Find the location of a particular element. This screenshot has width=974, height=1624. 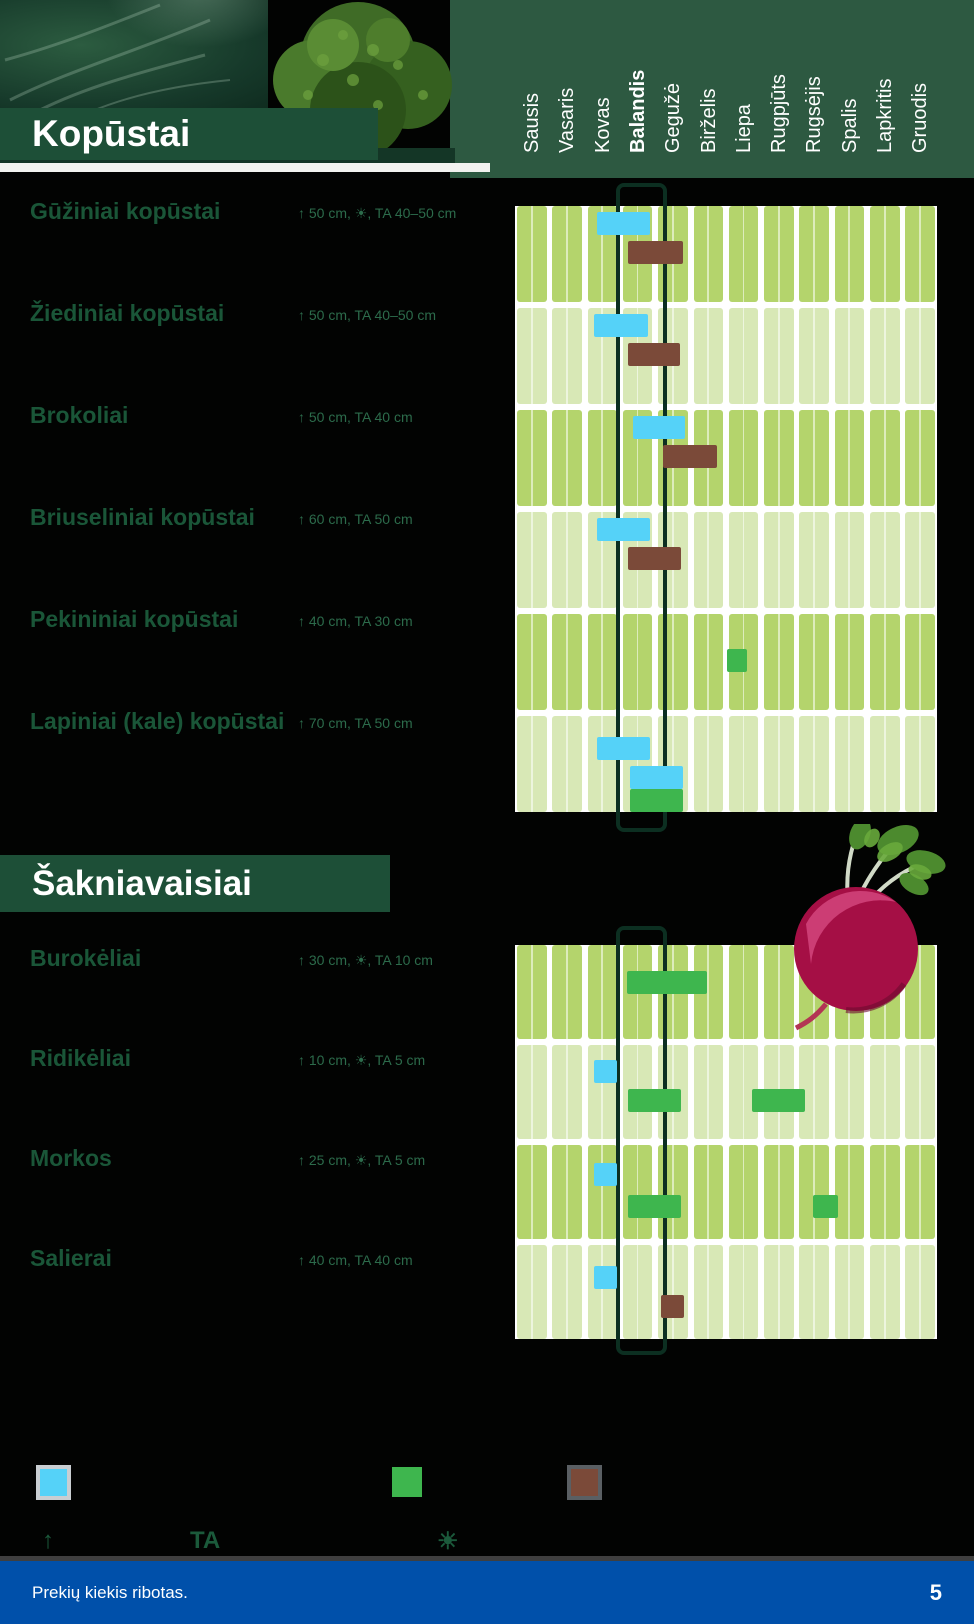

month-label-2: Vasaris is located at coordinates (567, 120).